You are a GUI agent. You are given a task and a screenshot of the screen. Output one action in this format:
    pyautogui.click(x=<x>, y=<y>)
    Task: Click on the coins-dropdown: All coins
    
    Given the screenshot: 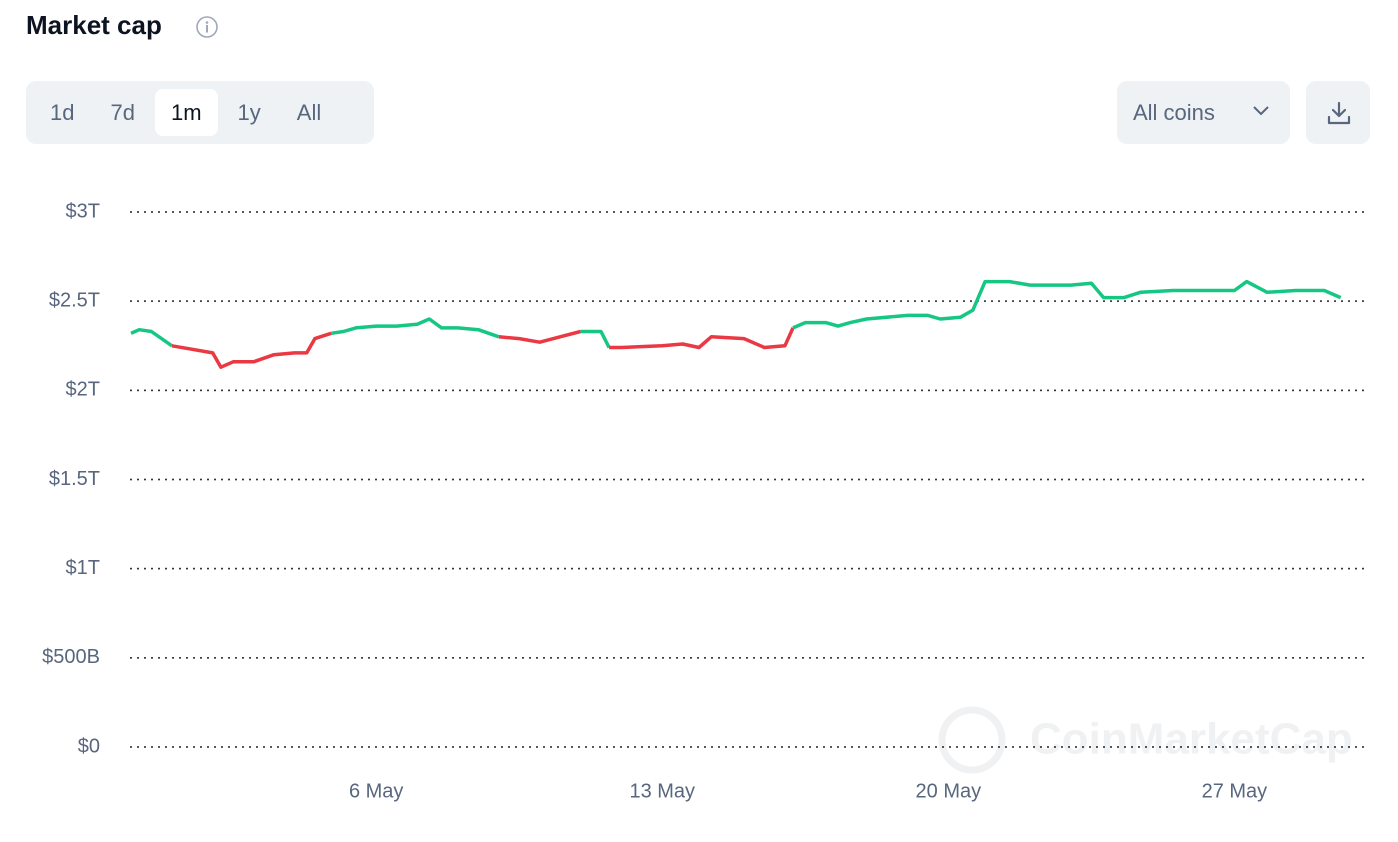 What is the action you would take?
    pyautogui.click(x=1203, y=112)
    